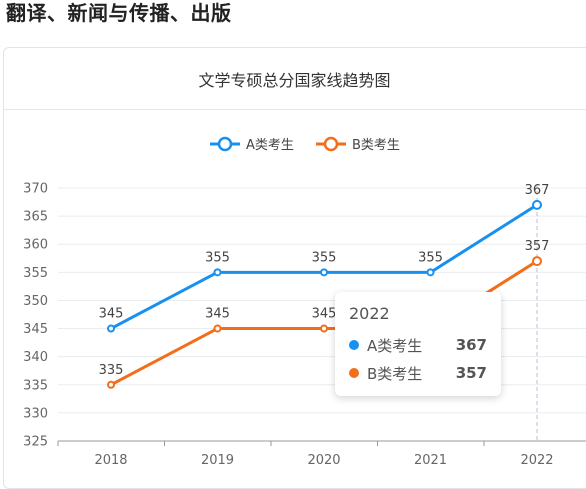 The image size is (586, 489). What do you see at coordinates (354, 345) in the screenshot?
I see `series-a-dot` at bounding box center [354, 345].